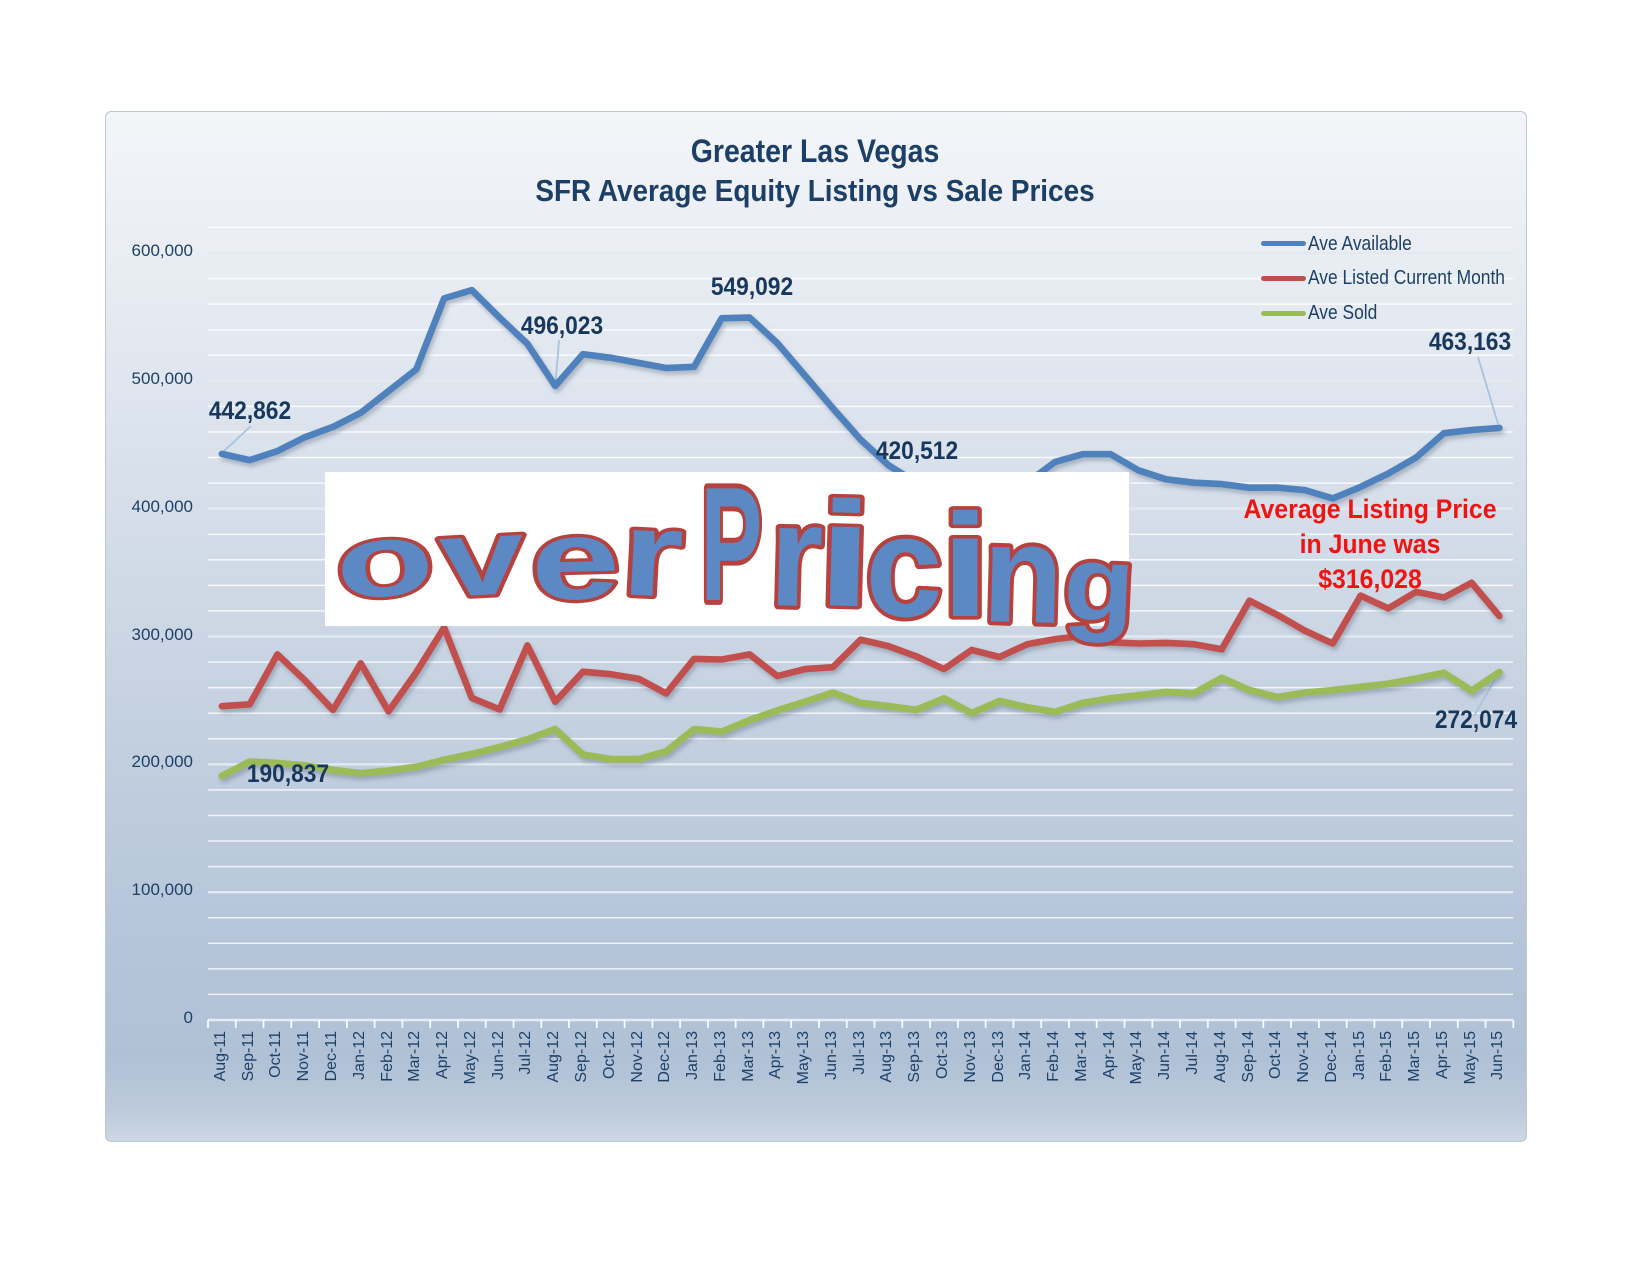 This screenshot has width=1651, height=1275. What do you see at coordinates (732, 545) in the screenshot?
I see `svg-text: P` at bounding box center [732, 545].